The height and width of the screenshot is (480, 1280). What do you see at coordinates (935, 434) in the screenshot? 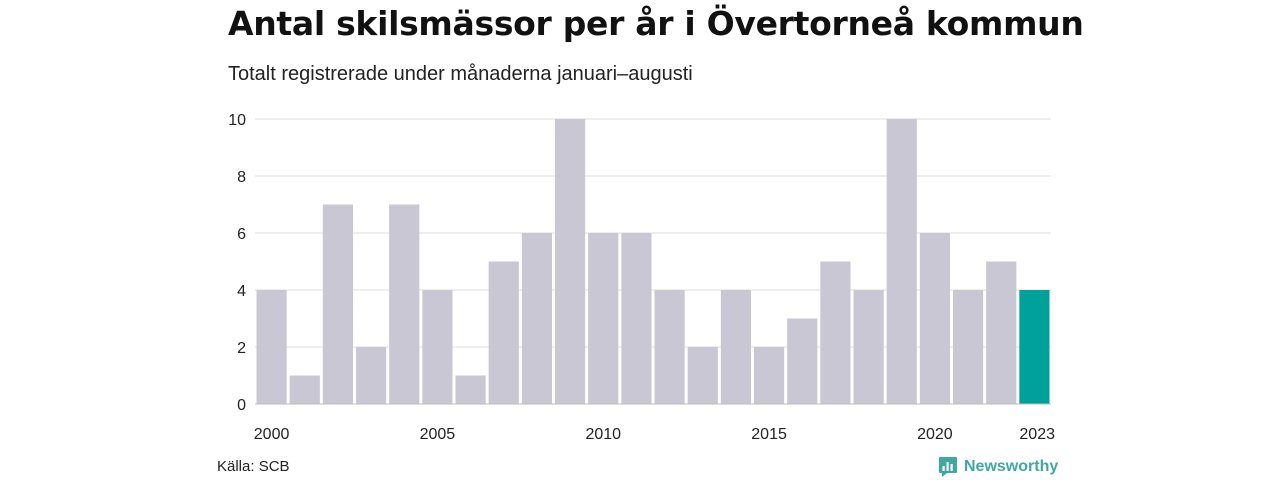
I see `x-tick-label: 2020` at bounding box center [935, 434].